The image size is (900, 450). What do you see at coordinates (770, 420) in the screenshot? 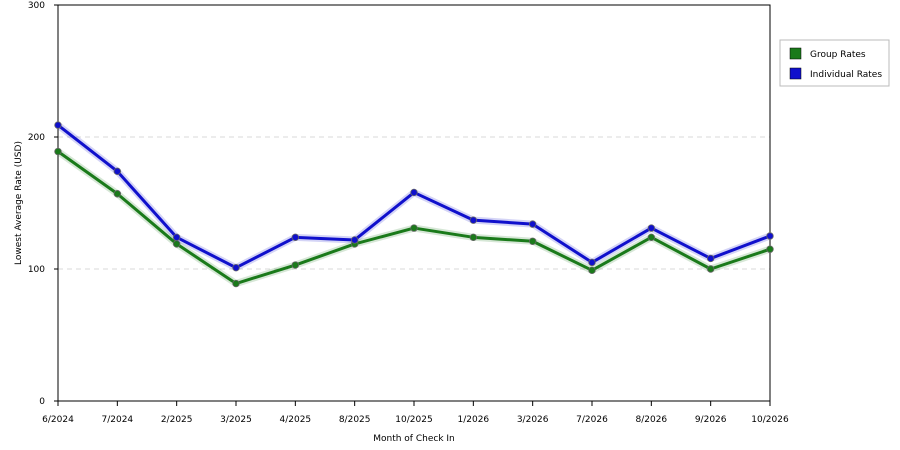
I see `x-tick-label: 10/2026` at bounding box center [770, 420].